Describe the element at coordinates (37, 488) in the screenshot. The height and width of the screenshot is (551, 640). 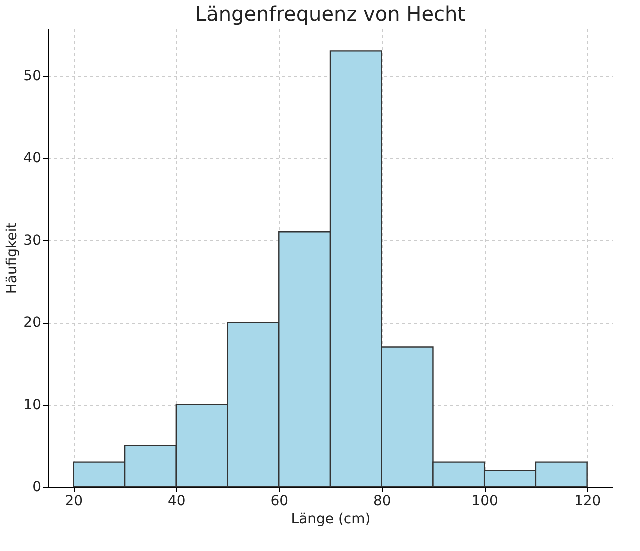
I see `y-tick-label: 0` at that location.